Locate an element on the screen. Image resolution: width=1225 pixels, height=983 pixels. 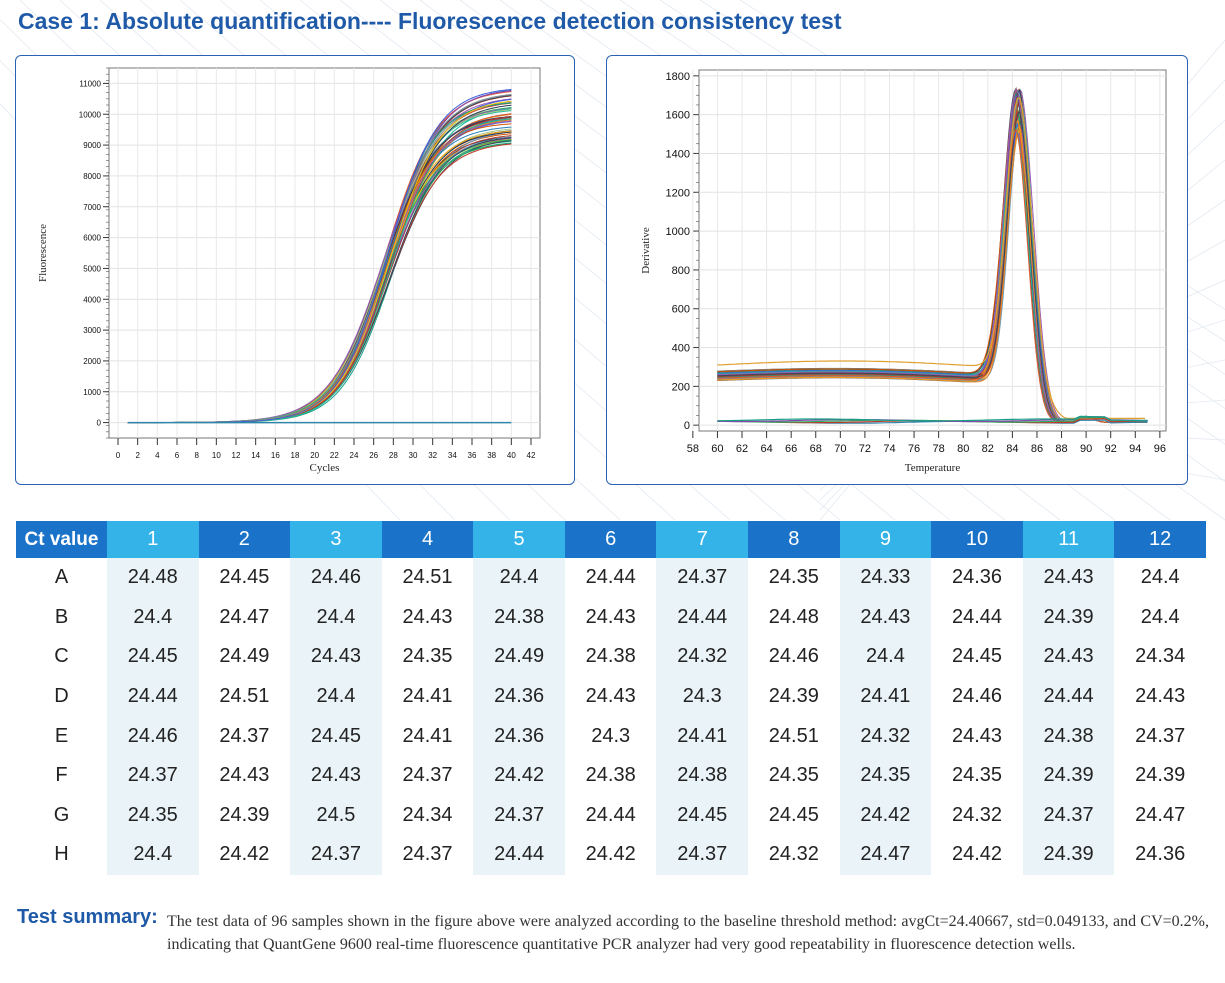
column-header-6: 6 is located at coordinates (610, 539).